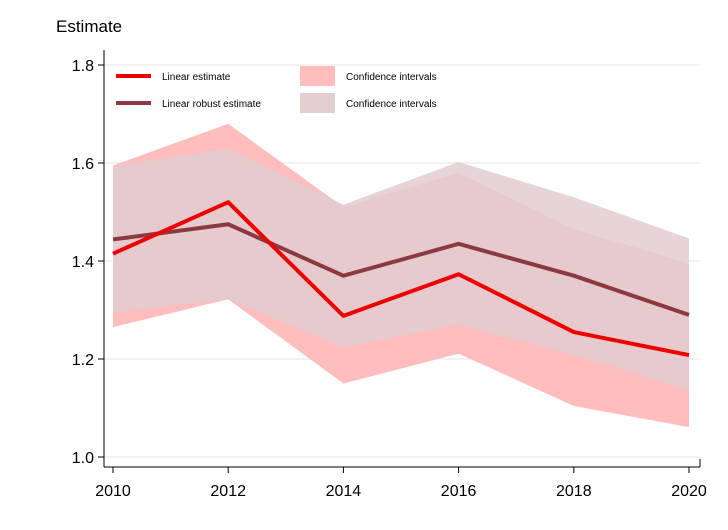  I want to click on line-robust-estimate, so click(401, 269).